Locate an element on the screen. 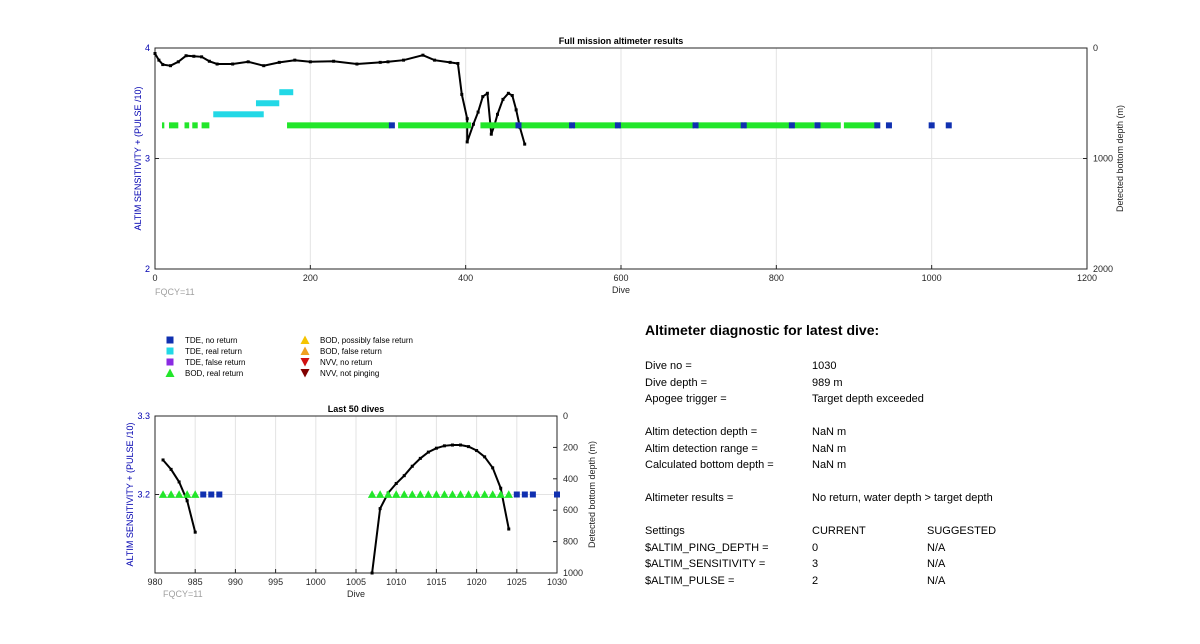 The width and height of the screenshot is (1200, 644). x-tick-label: 400 is located at coordinates (465, 278).